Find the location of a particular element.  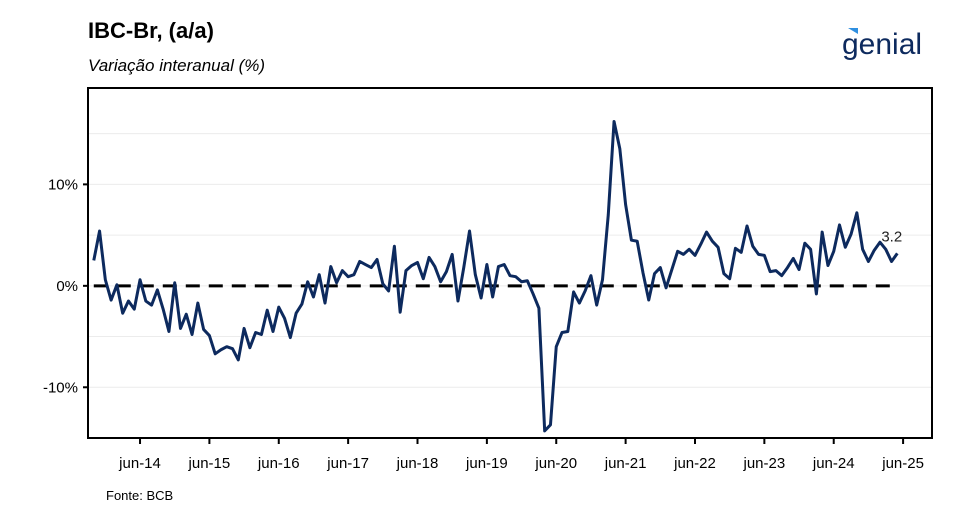

x-tick-label: jun-20 is located at coordinates (555, 463).